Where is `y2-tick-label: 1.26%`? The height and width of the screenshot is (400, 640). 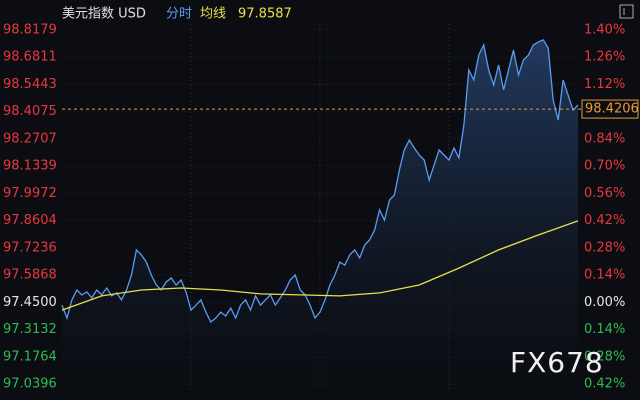 y2-tick-label: 1.26% is located at coordinates (604, 57).